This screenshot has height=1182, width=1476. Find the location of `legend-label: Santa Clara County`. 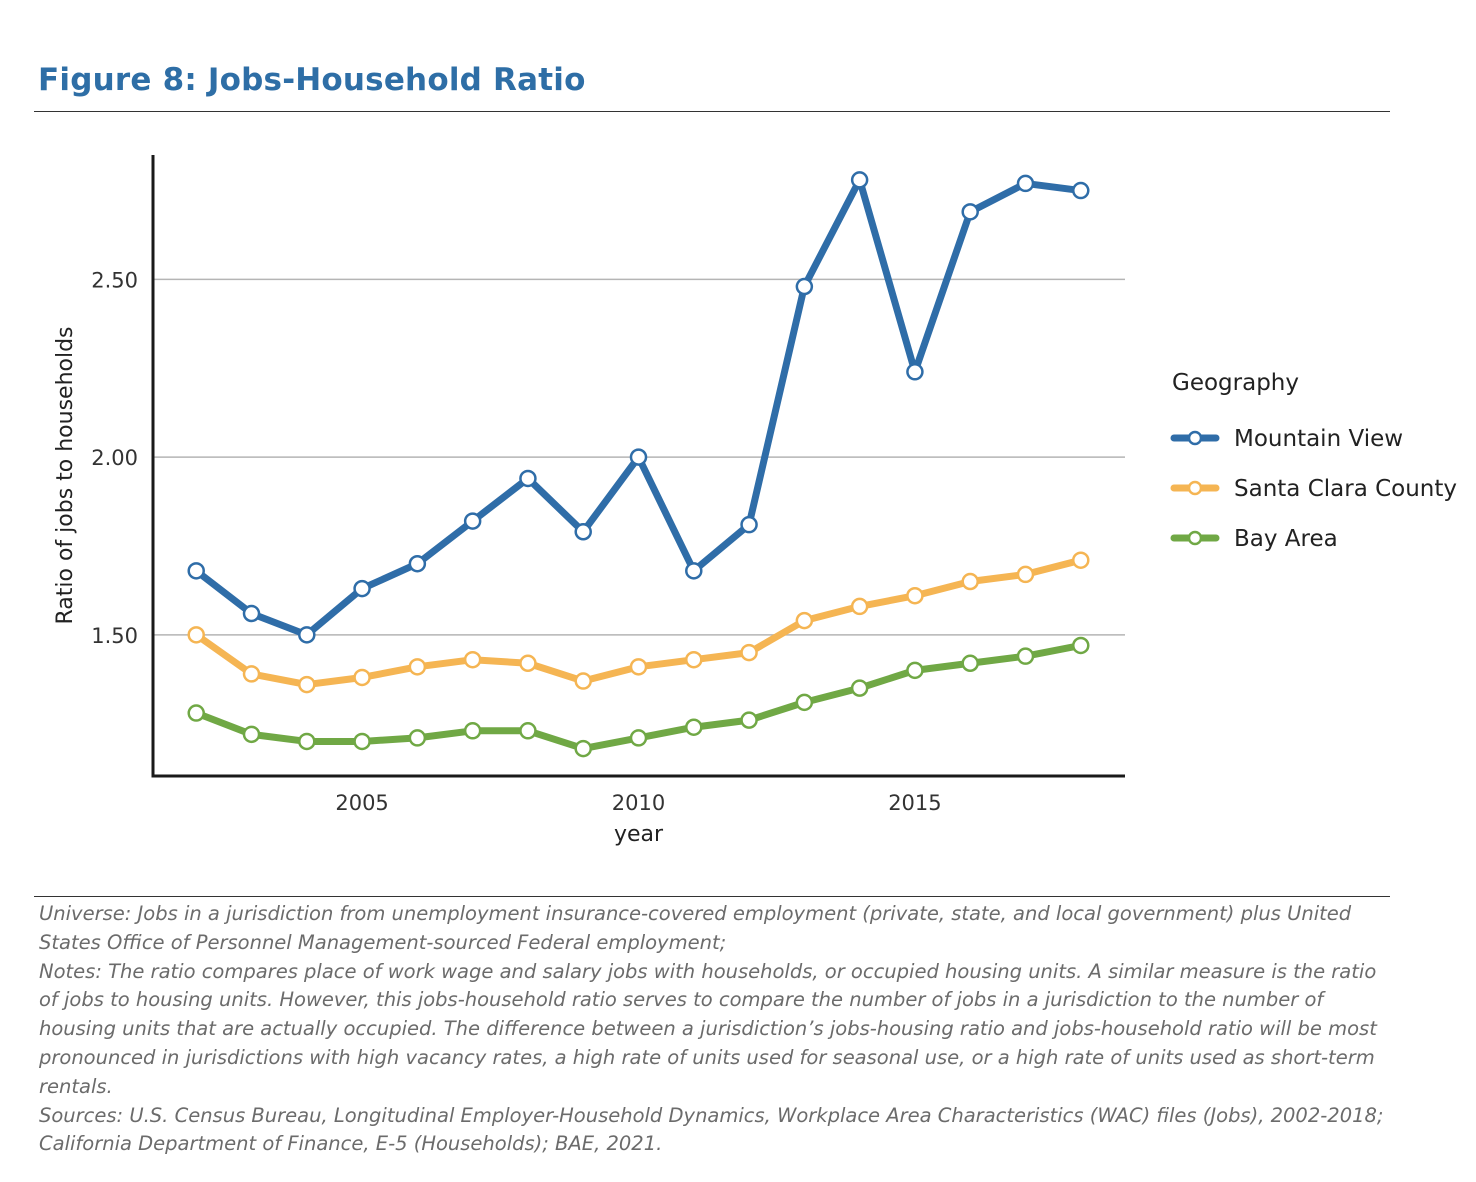

legend-label: Santa Clara County is located at coordinates (1345, 489).